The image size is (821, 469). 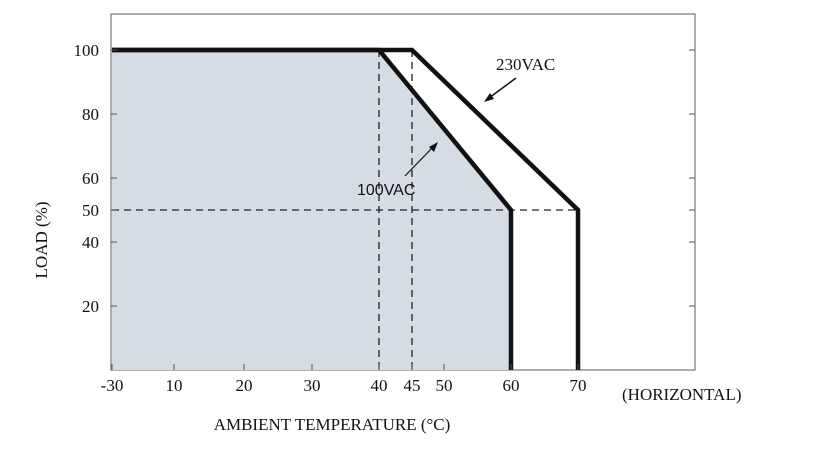 I want to click on series-arrow-100vac-shaft, so click(x=419, y=161).